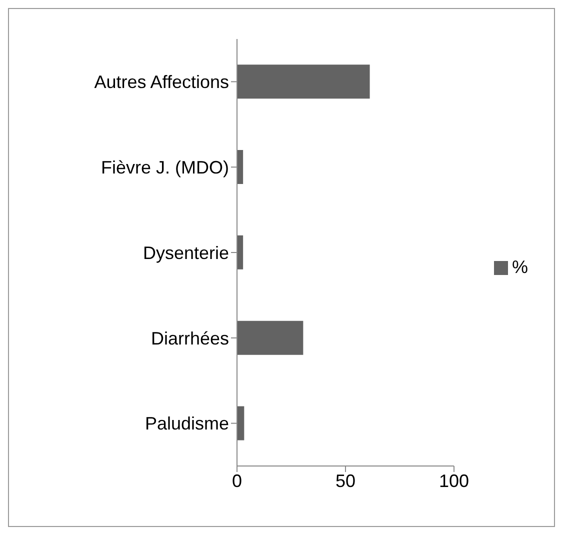  Describe the element at coordinates (520, 267) in the screenshot. I see `legend-label: %` at that location.